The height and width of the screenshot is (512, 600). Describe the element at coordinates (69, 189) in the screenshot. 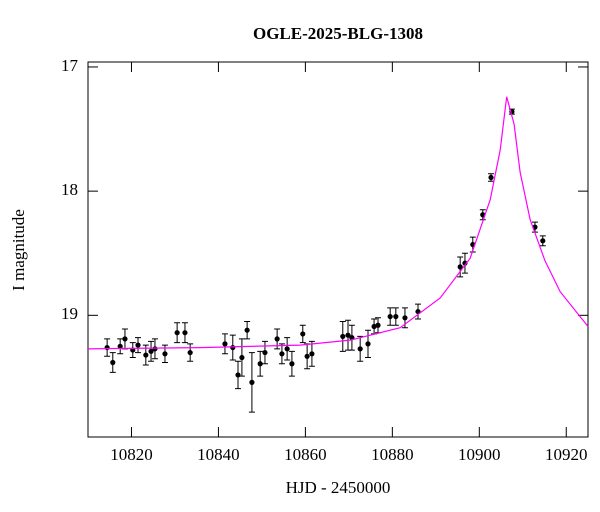

I see `y-tick-label: 18` at that location.